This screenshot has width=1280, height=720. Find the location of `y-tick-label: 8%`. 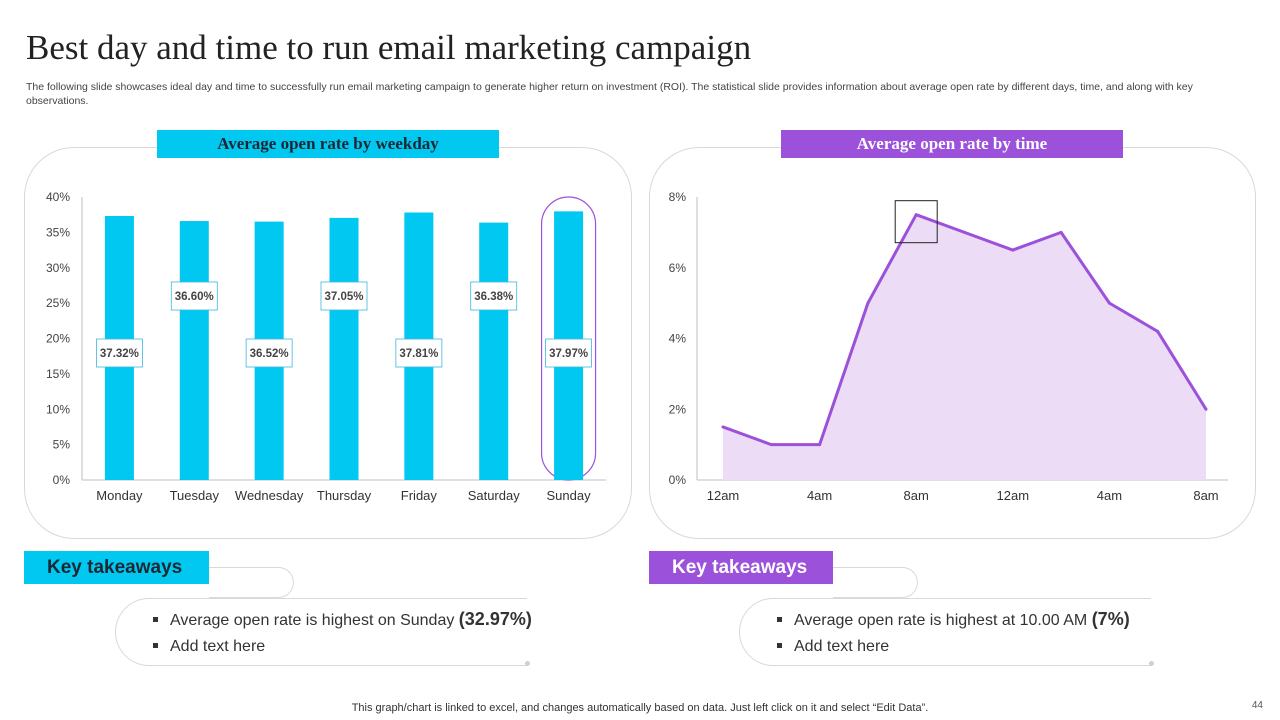

y-tick-label: 8% is located at coordinates (678, 197).